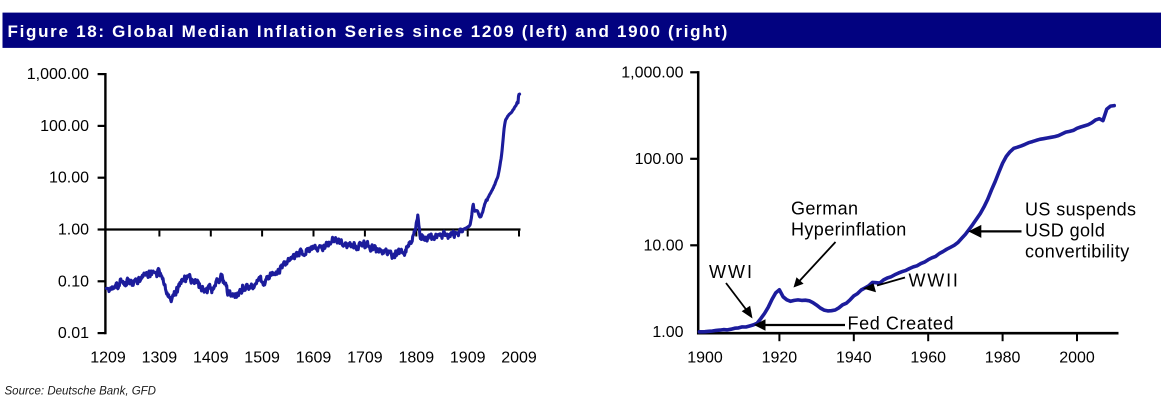  I want to click on svg-text: 1909, so click(468, 358).